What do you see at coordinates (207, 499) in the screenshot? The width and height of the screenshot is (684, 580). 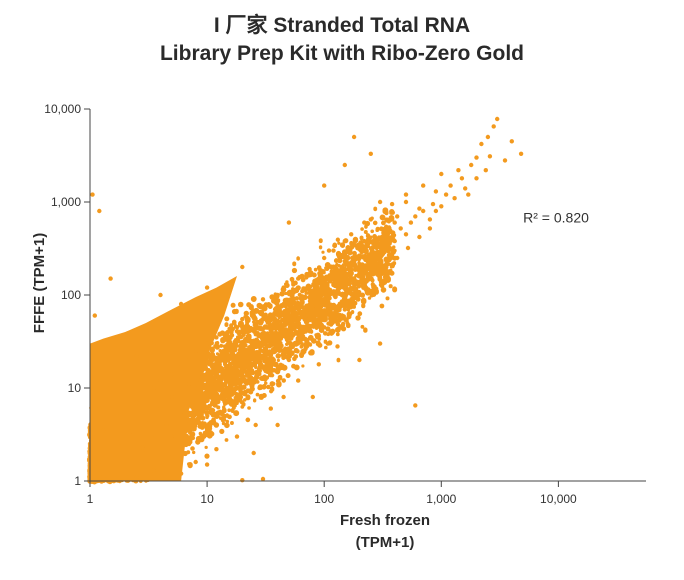 I see `x-tick-label: 10` at bounding box center [207, 499].